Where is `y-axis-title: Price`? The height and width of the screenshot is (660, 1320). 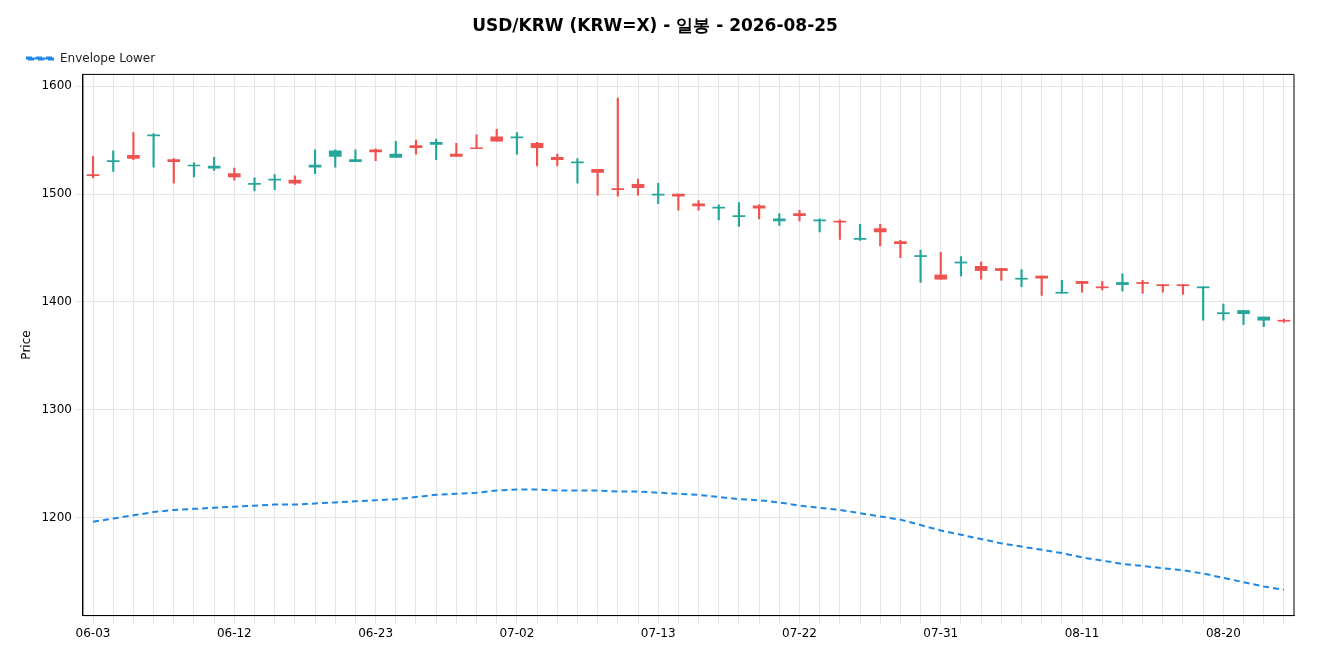
y-axis-title: Price is located at coordinates (26, 345).